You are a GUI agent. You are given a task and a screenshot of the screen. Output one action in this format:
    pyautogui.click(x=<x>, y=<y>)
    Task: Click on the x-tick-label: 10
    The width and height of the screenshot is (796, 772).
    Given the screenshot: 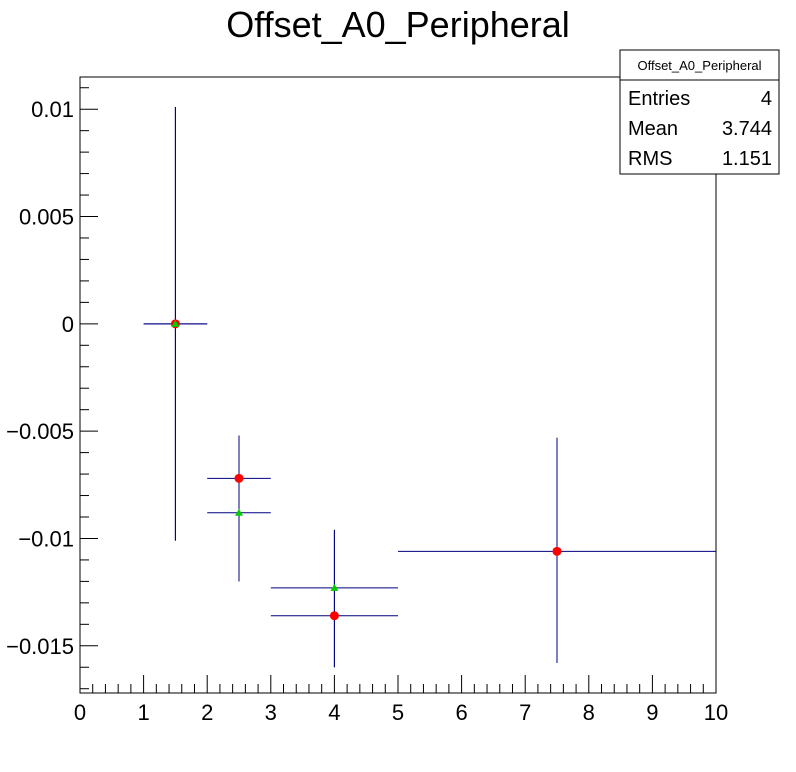 What is the action you would take?
    pyautogui.click(x=716, y=712)
    